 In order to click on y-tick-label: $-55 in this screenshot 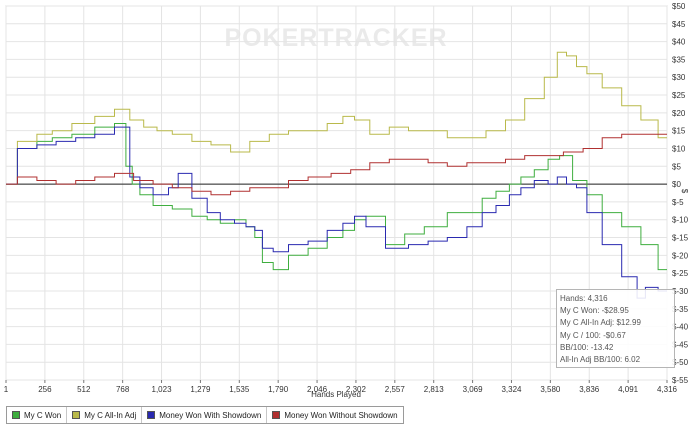, I will do `click(680, 380)`.